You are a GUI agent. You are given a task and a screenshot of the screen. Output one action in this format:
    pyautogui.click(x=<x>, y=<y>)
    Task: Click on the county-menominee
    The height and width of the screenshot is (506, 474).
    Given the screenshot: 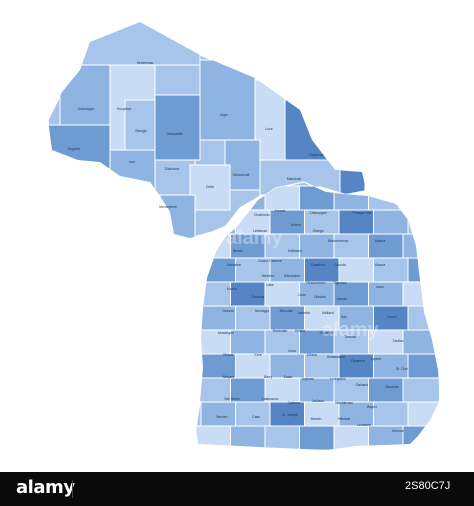 What is the action you would take?
    pyautogui.click(x=177, y=216)
    